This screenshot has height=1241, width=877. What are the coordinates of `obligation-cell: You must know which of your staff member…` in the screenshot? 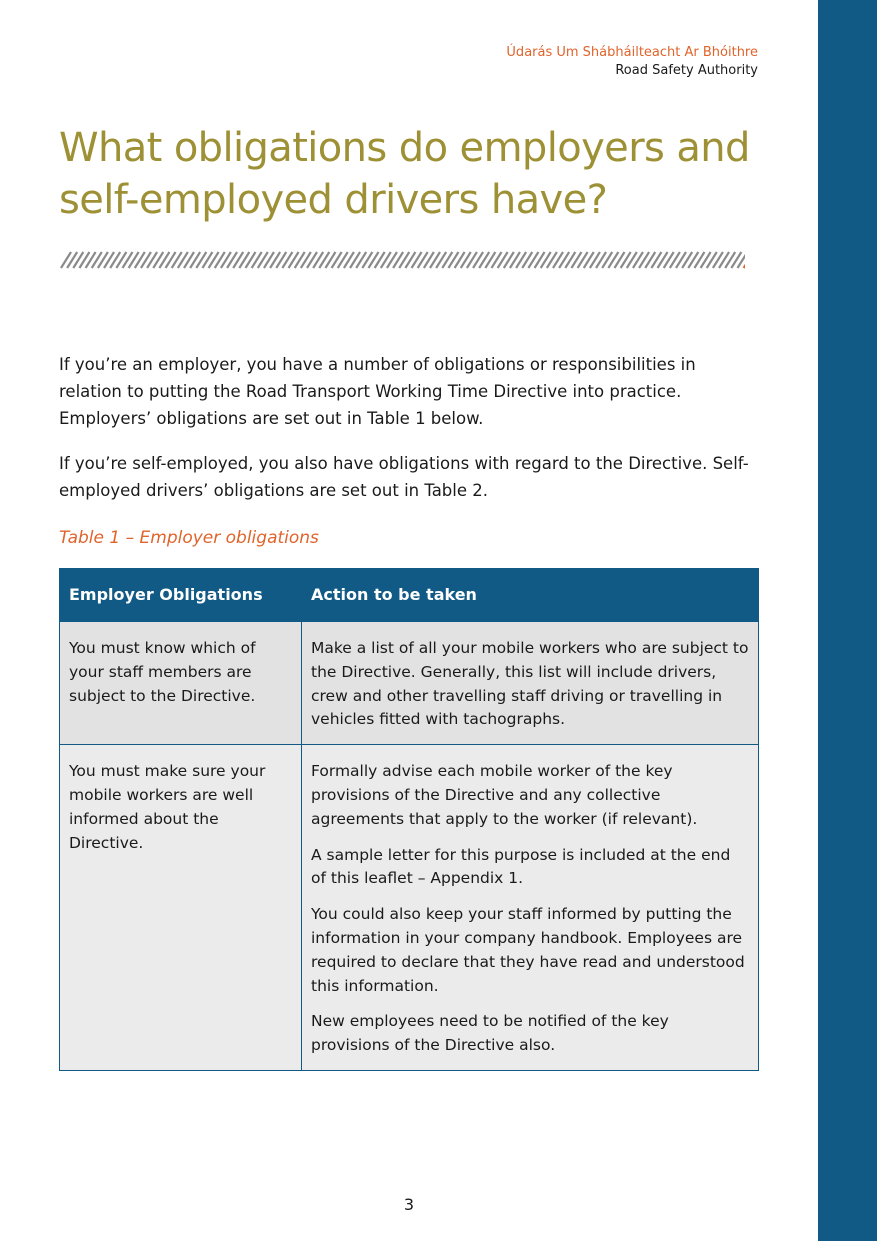 It's located at (180, 683).